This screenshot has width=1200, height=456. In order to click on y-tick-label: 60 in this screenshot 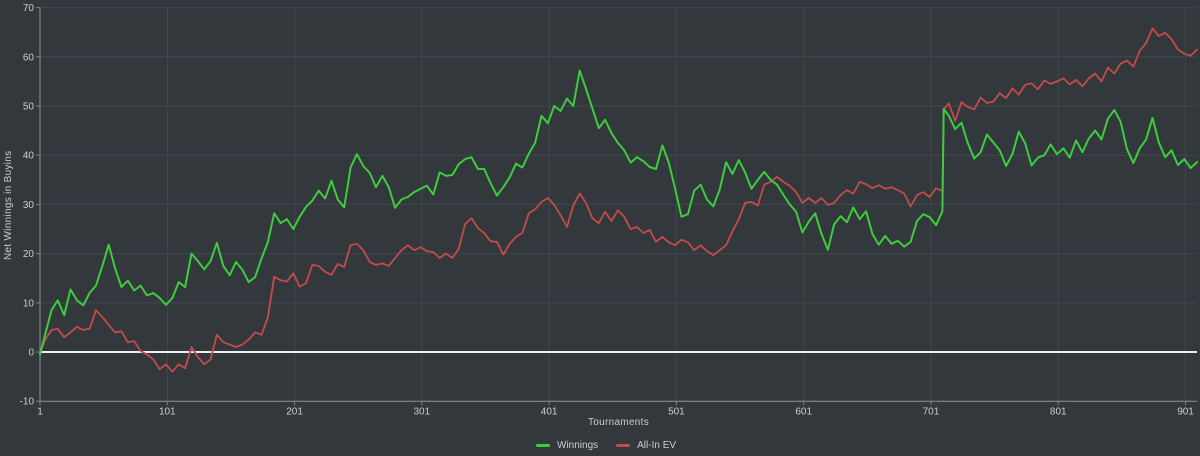, I will do `click(29, 57)`.